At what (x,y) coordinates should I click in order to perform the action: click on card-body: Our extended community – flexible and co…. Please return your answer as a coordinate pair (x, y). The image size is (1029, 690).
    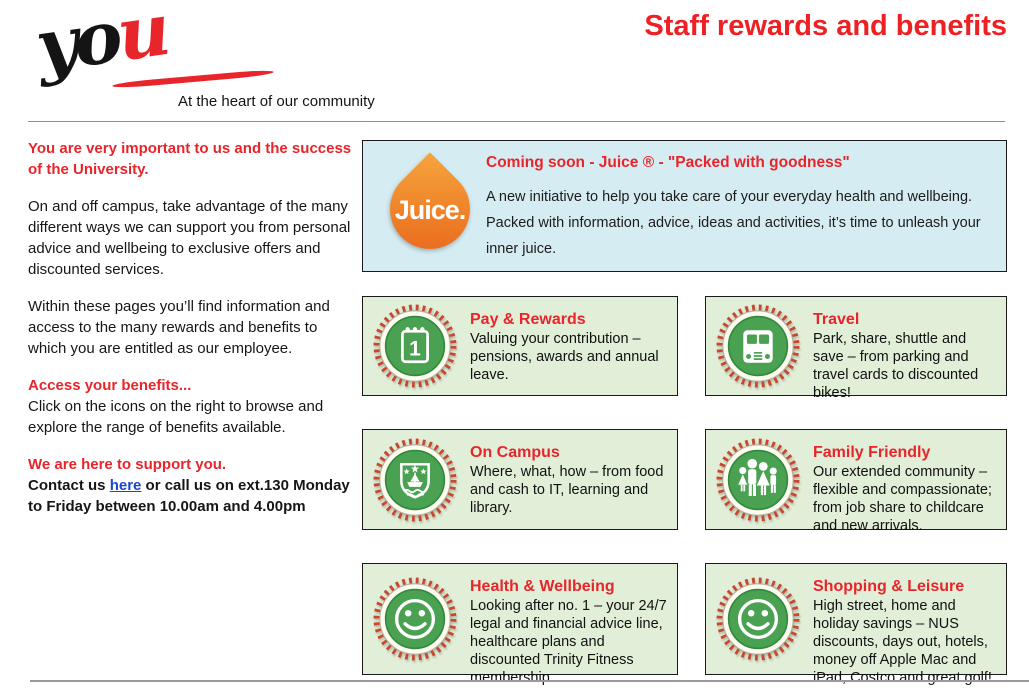
    Looking at the image, I should click on (902, 499).